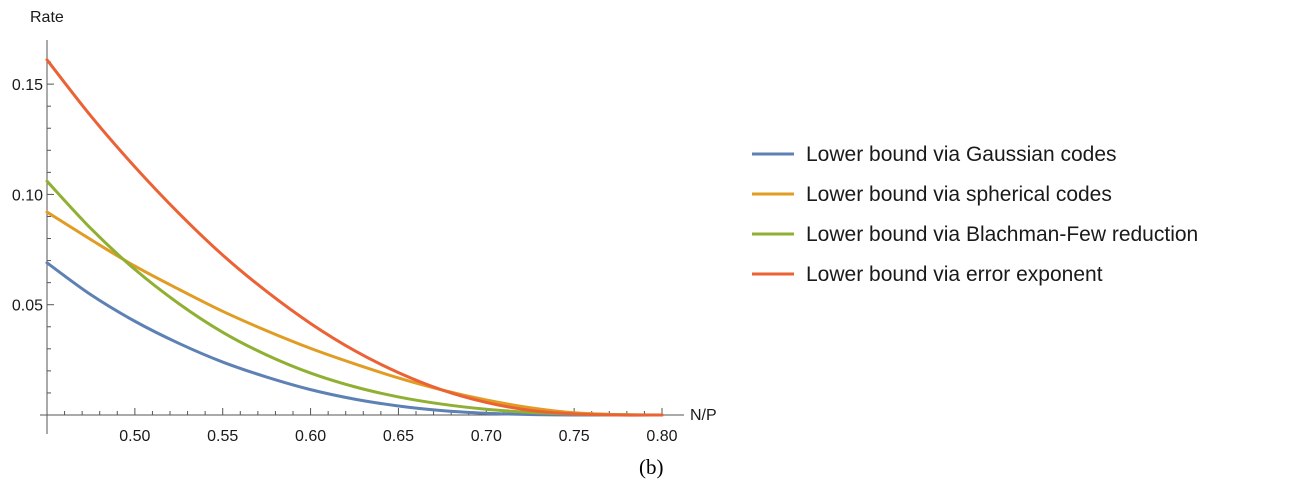 Image resolution: width=1307 pixels, height=494 pixels. What do you see at coordinates (27, 85) in the screenshot?
I see `y-tick-label: 0.15` at bounding box center [27, 85].